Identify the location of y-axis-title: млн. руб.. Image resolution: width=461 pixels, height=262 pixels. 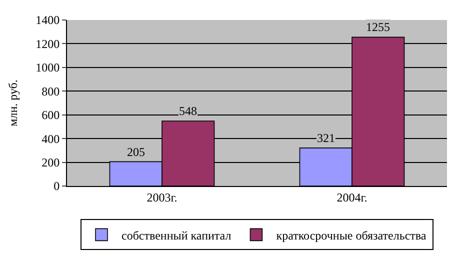
(13, 103).